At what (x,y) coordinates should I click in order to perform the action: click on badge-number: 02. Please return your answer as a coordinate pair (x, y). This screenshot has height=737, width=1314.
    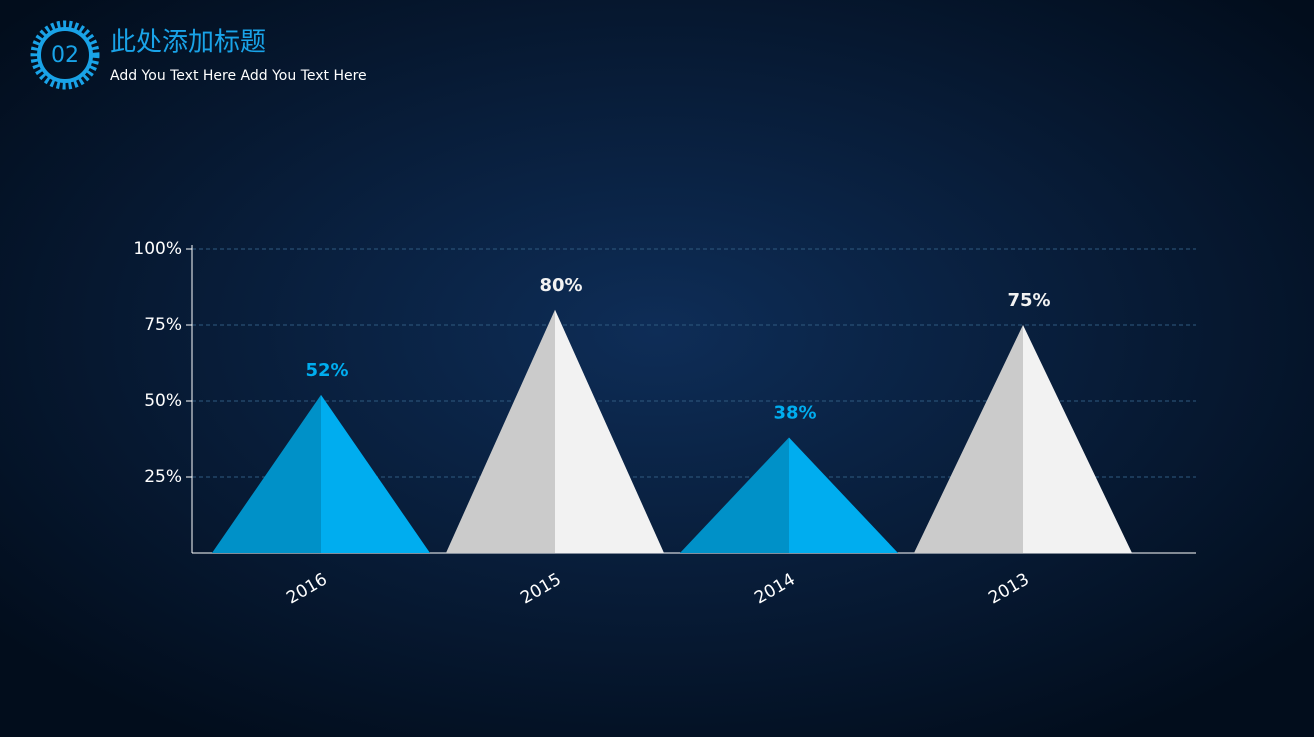
    Looking at the image, I should click on (65, 55).